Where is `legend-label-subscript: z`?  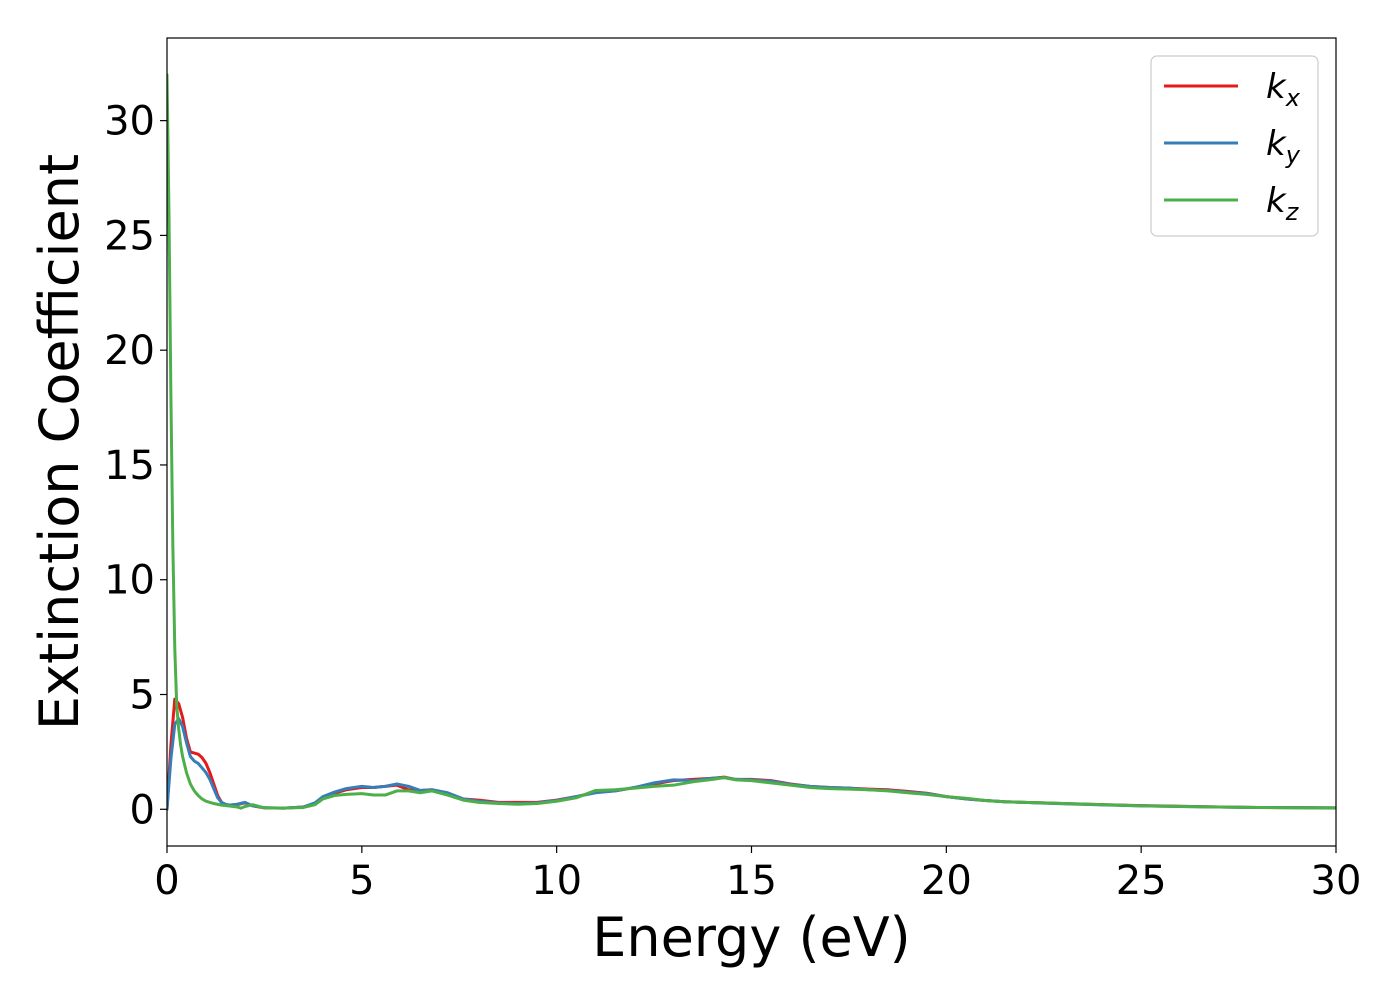 legend-label-subscript: z is located at coordinates (1292, 212).